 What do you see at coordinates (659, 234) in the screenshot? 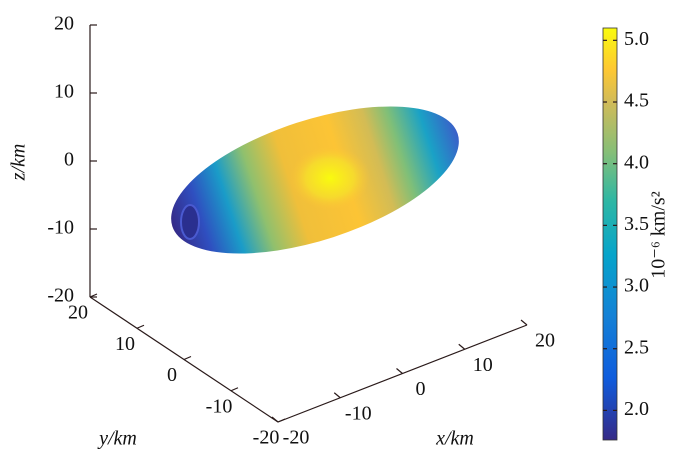
I see `colorbar-label: 10⁻⁶ km/s²` at bounding box center [659, 234].